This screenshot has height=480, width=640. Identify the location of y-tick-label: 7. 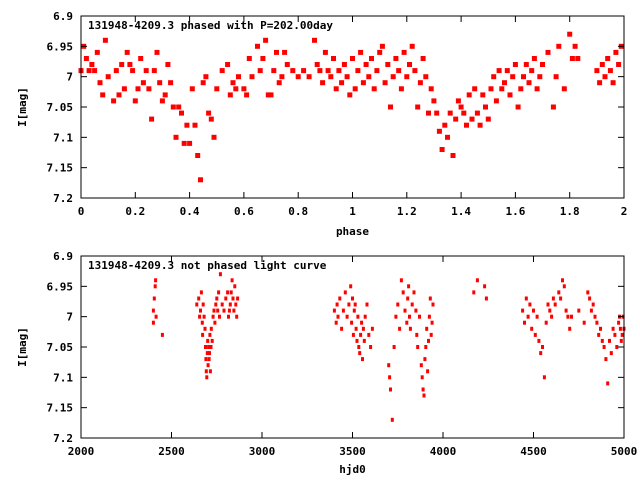
(69, 77).